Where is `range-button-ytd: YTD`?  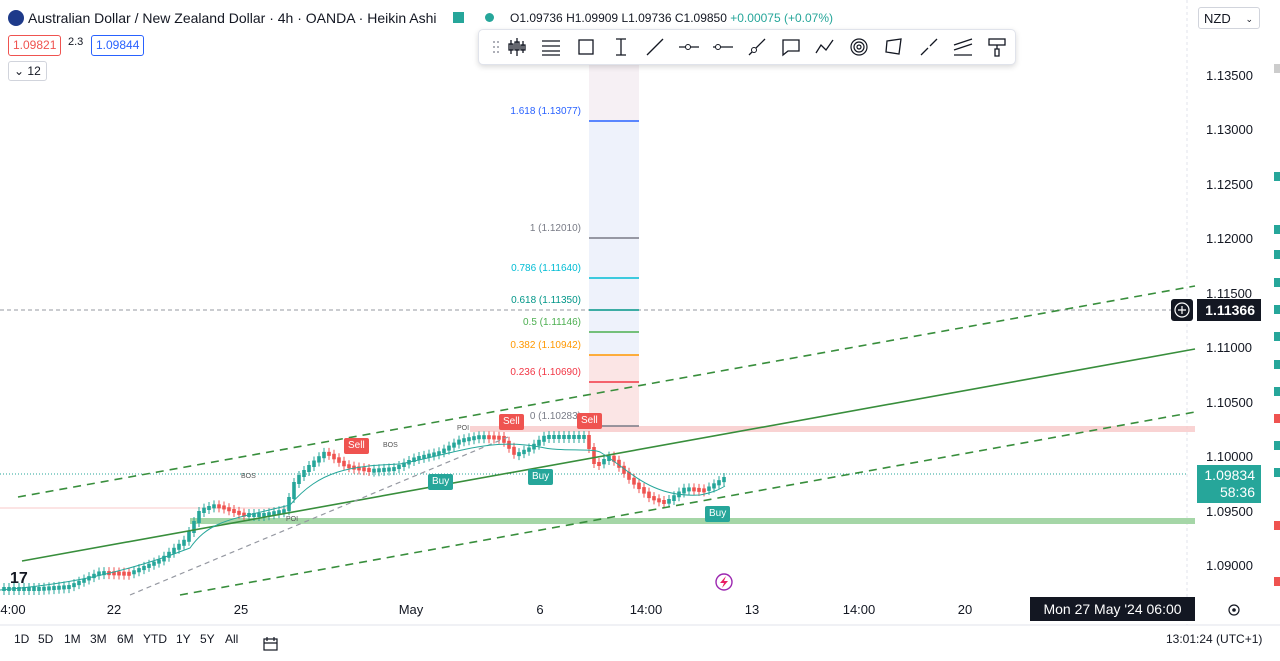 range-button-ytd: YTD is located at coordinates (155, 639).